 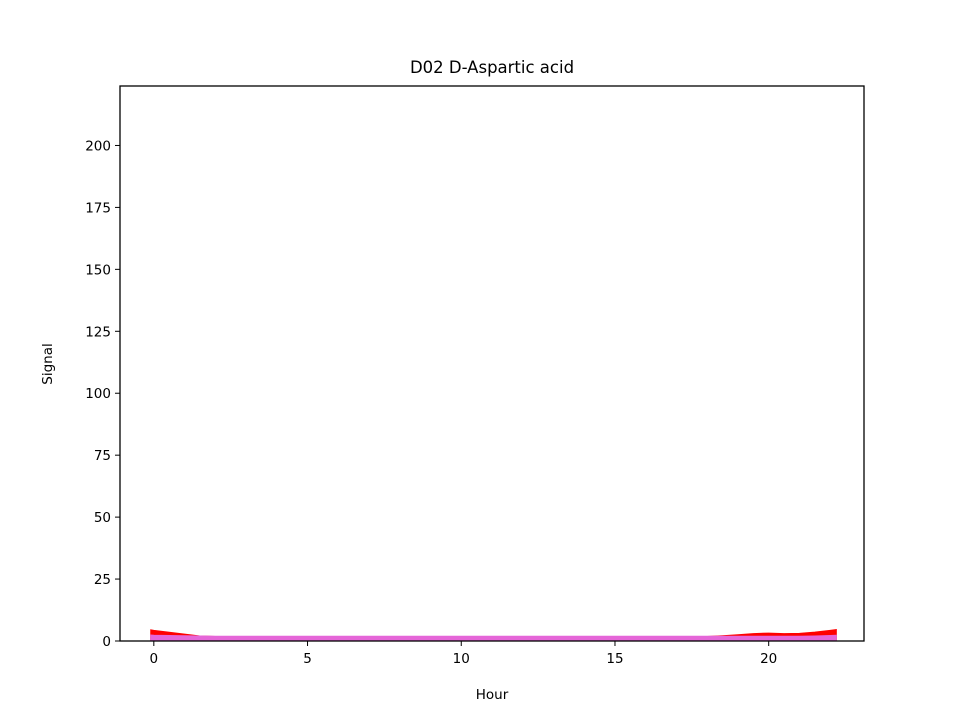 I want to click on x-tick-label: 5, so click(x=307, y=659).